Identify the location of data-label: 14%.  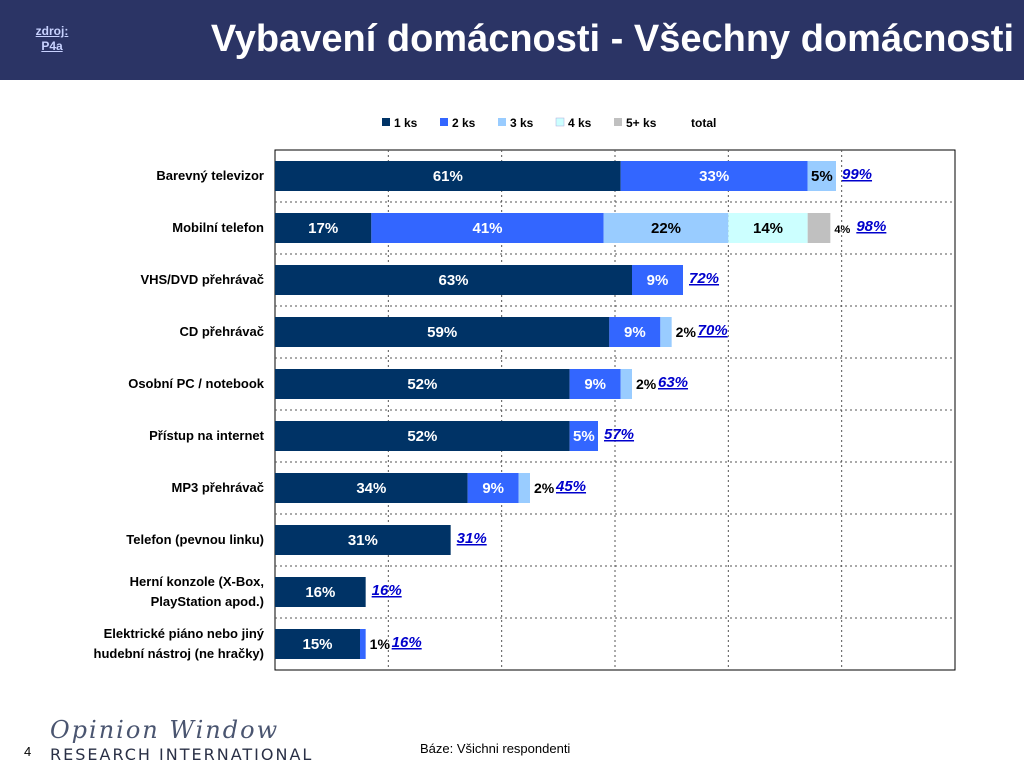
(768, 228).